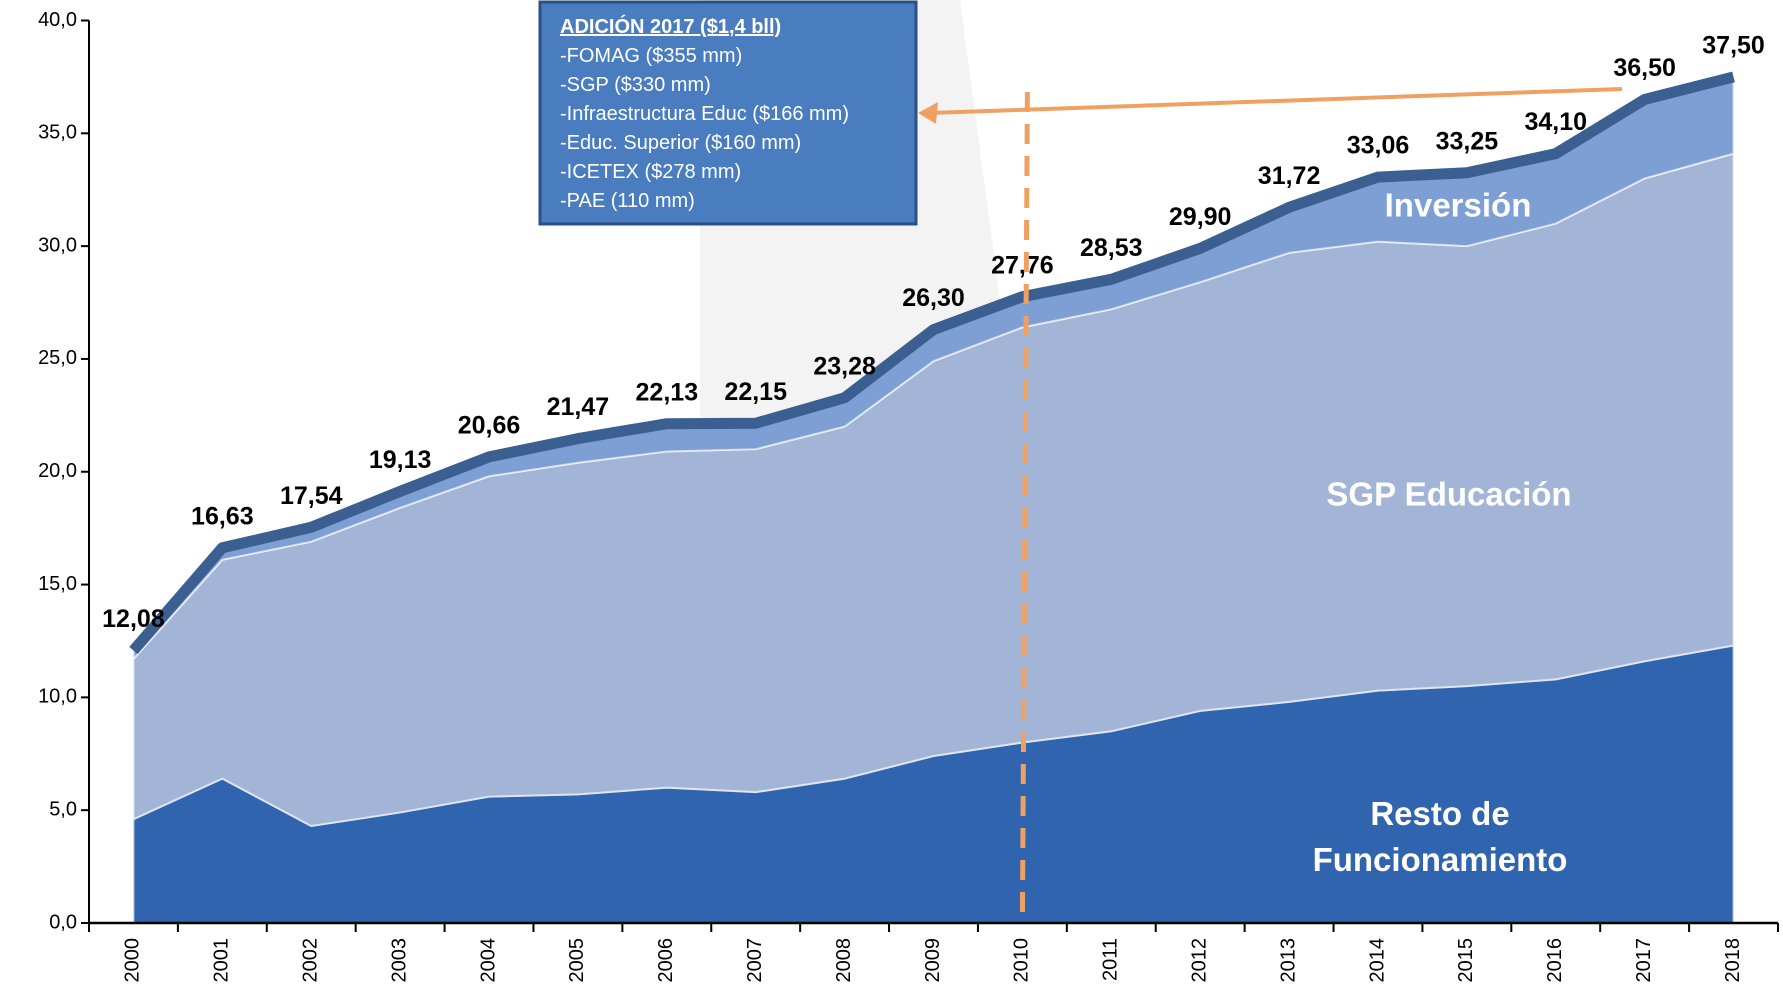 Image resolution: width=1783 pixels, height=1000 pixels. I want to click on y-tick-label: 15,0, so click(57, 584).